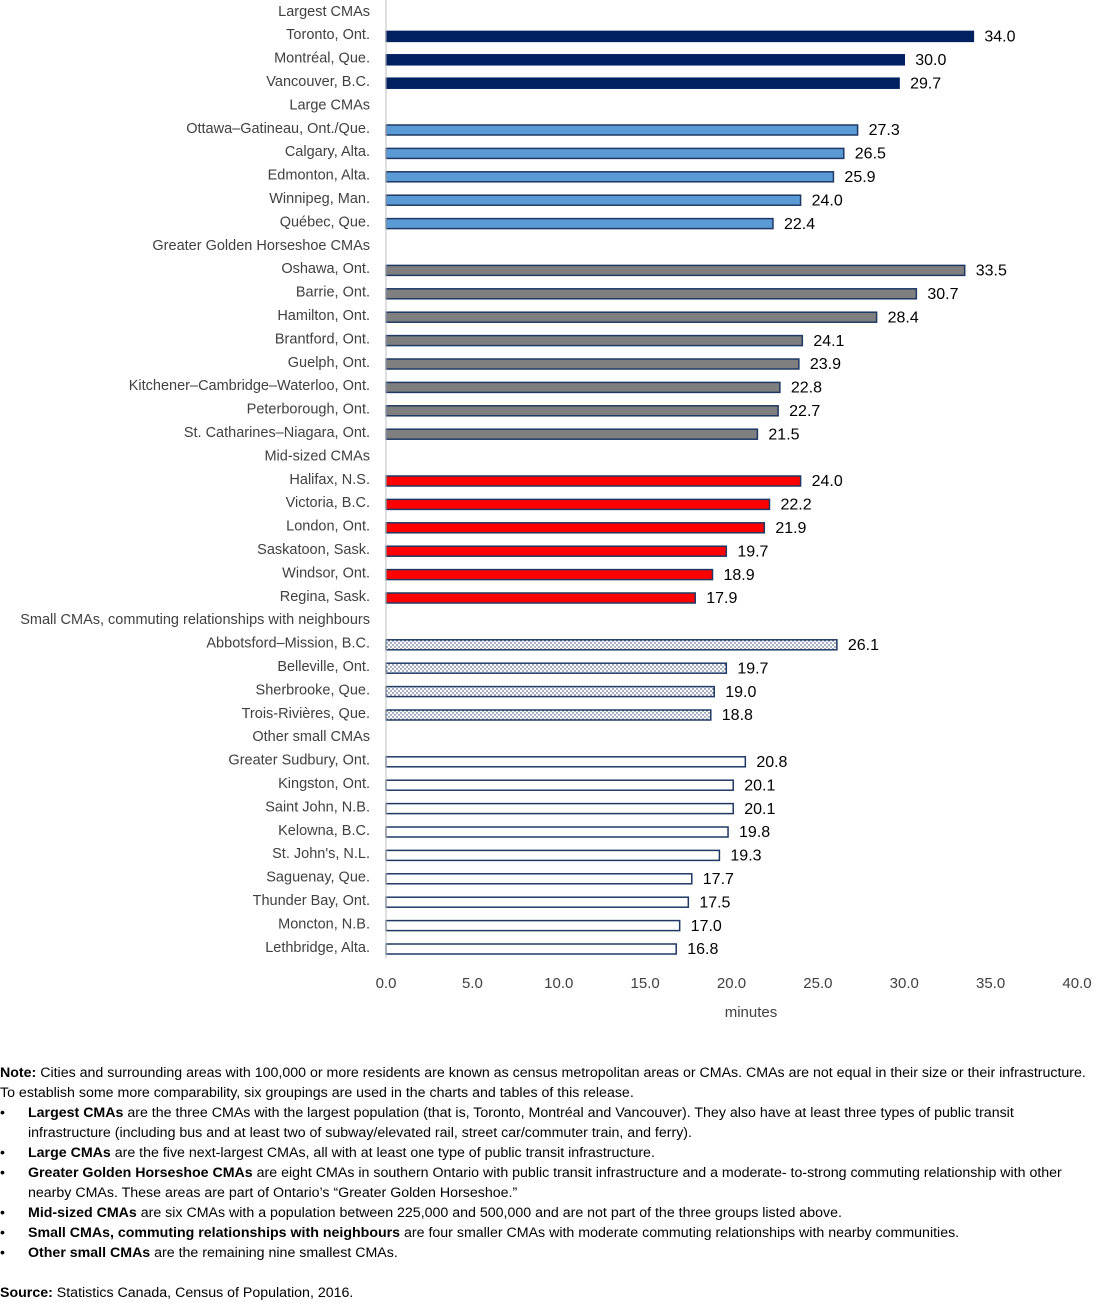 Image resolution: width=1094 pixels, height=1303 pixels. I want to click on category-label: Thunder Bay, Ont., so click(311, 901).